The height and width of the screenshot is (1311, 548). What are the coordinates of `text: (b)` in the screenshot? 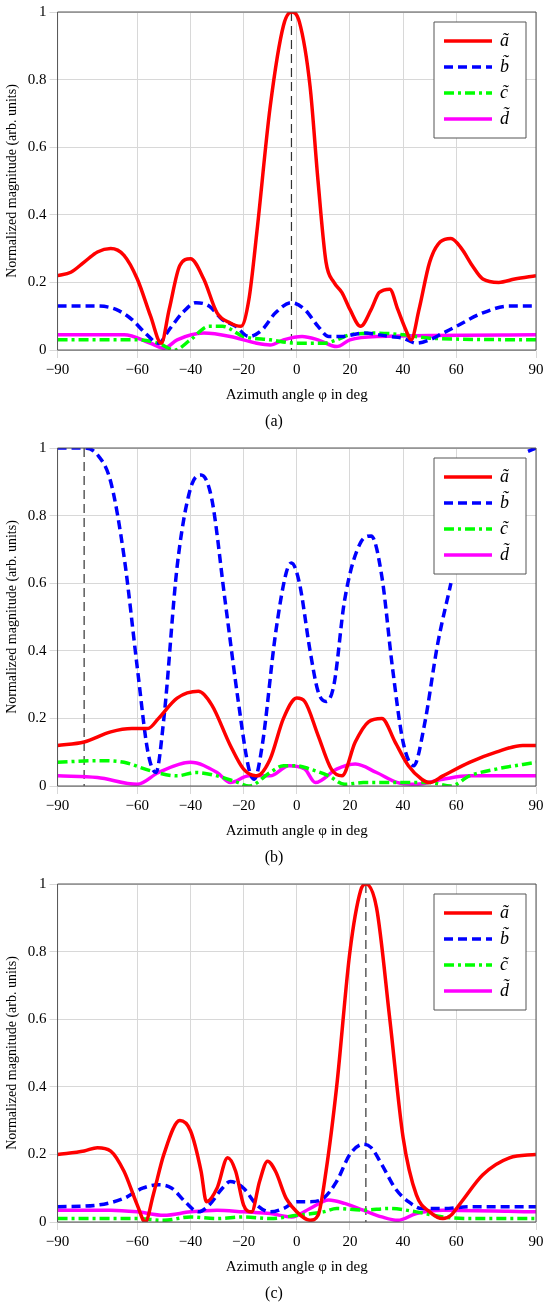 It's located at (274, 857).